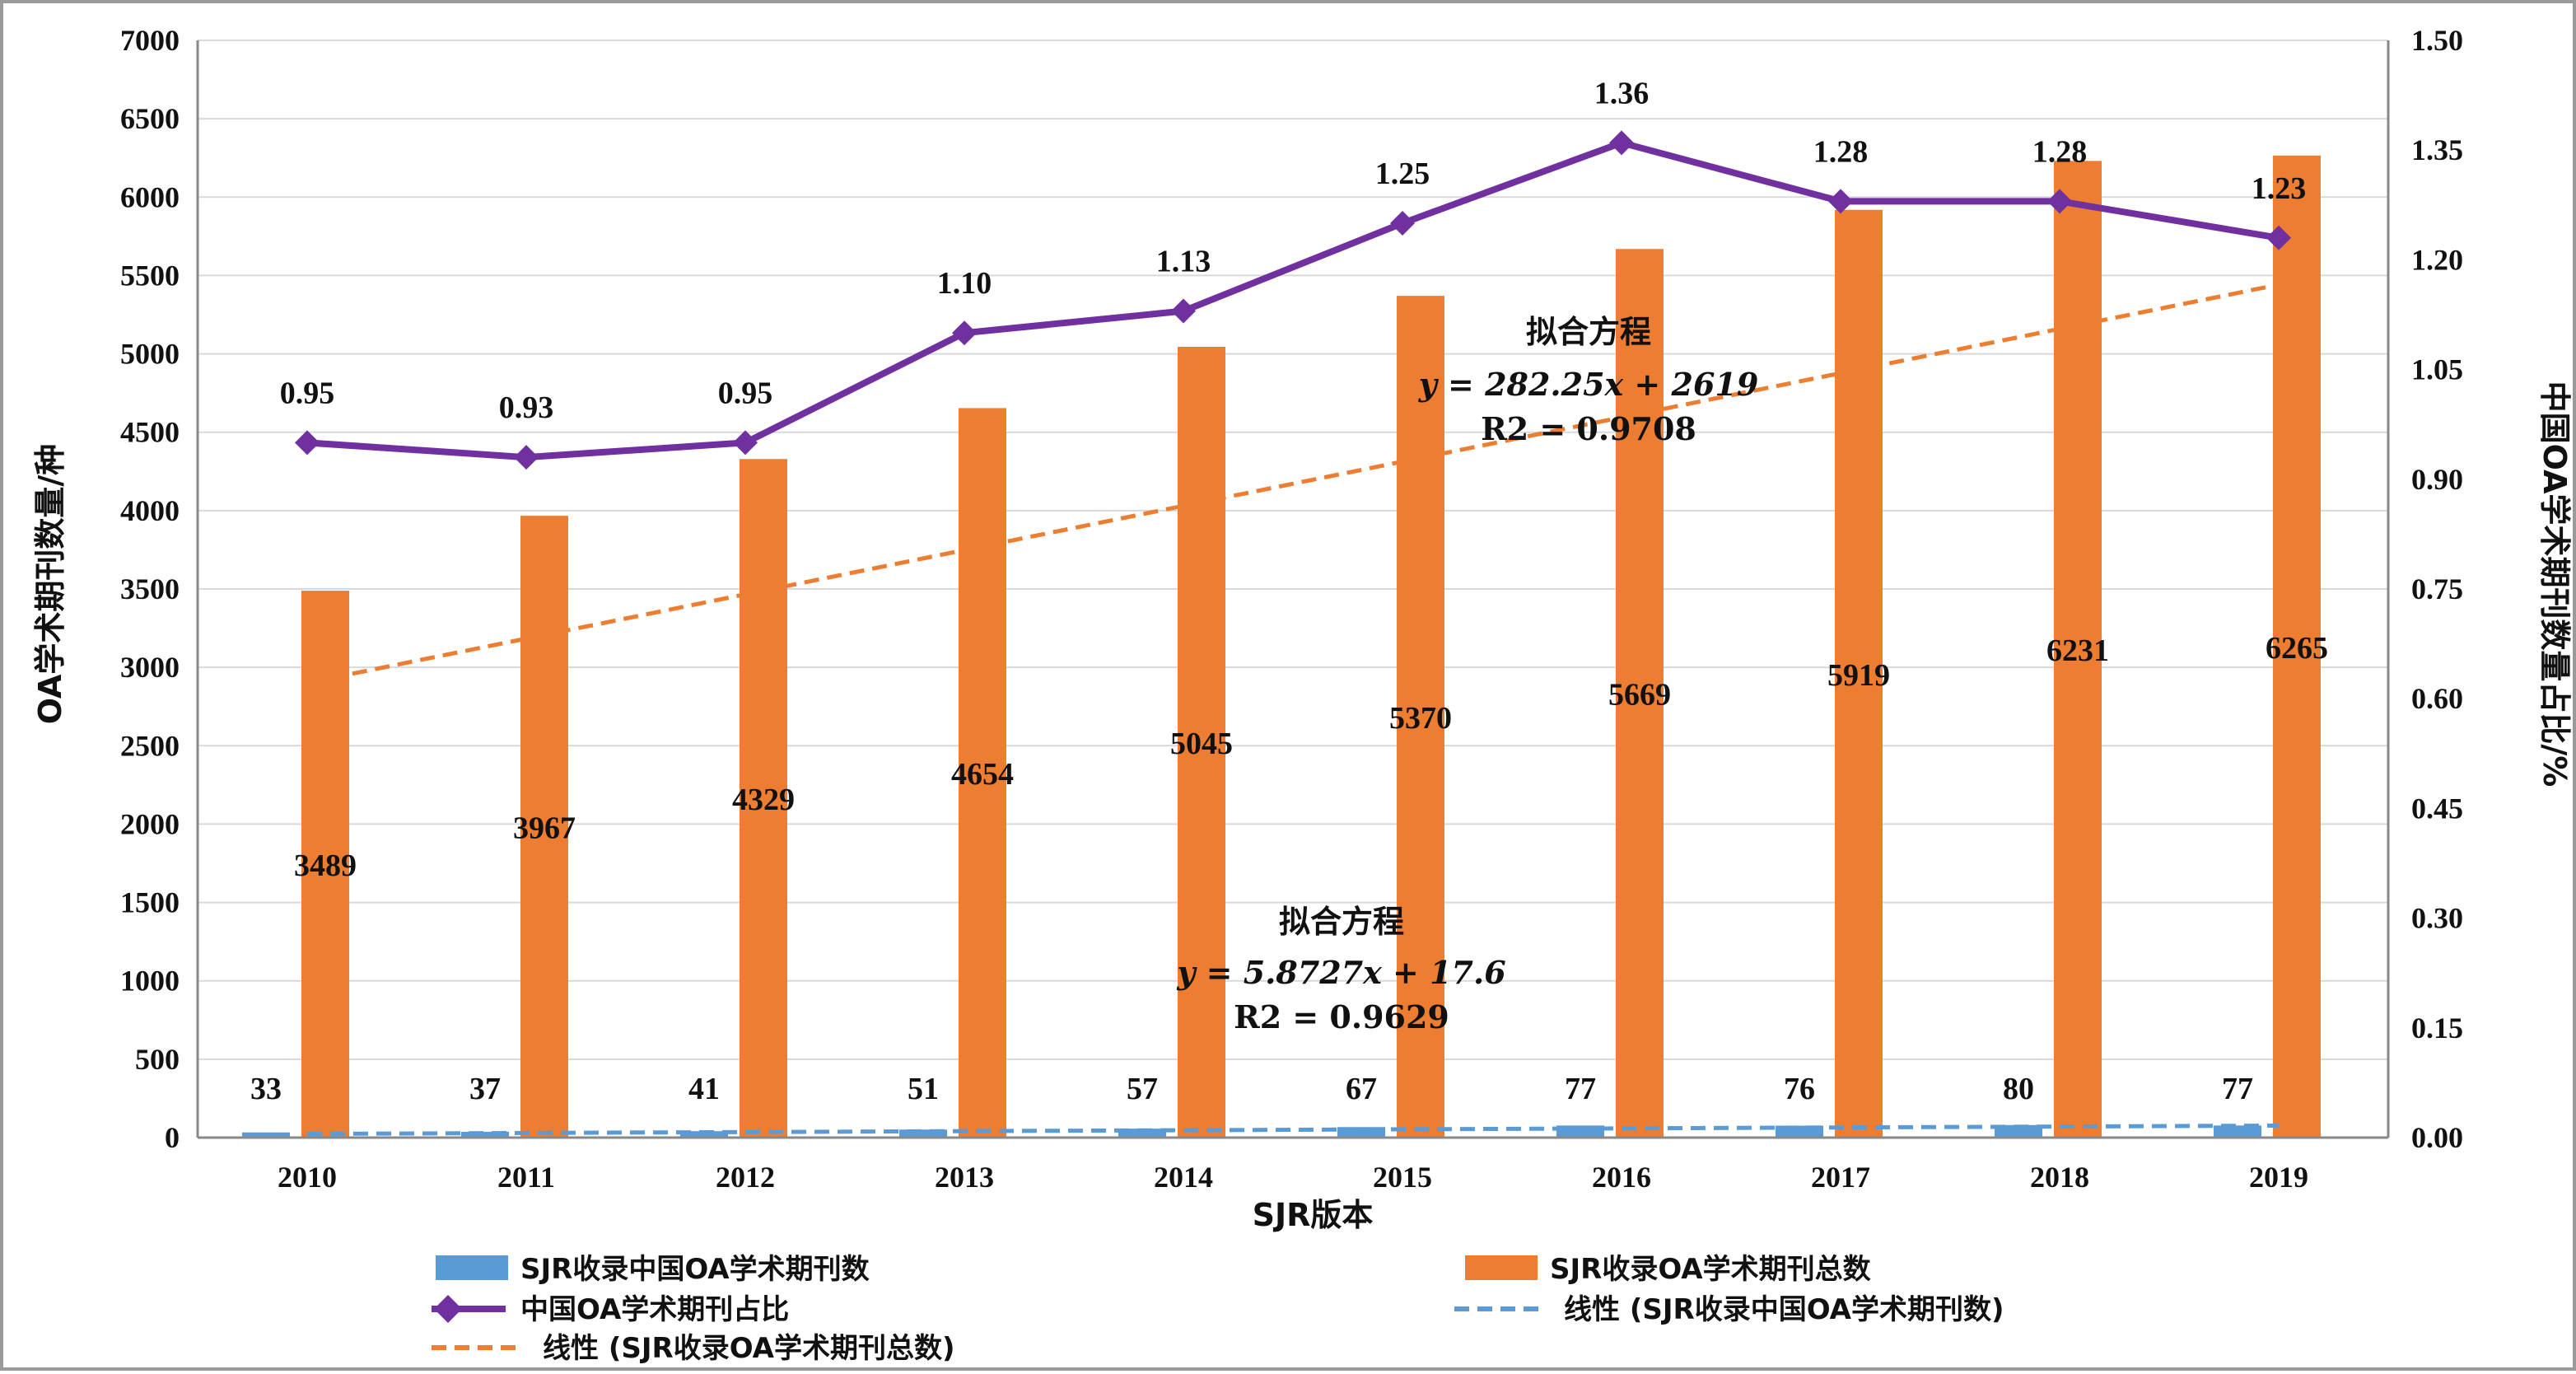 This screenshot has height=1374, width=2576. What do you see at coordinates (704, 1089) in the screenshot?
I see `bar-china-count-label: 41` at bounding box center [704, 1089].